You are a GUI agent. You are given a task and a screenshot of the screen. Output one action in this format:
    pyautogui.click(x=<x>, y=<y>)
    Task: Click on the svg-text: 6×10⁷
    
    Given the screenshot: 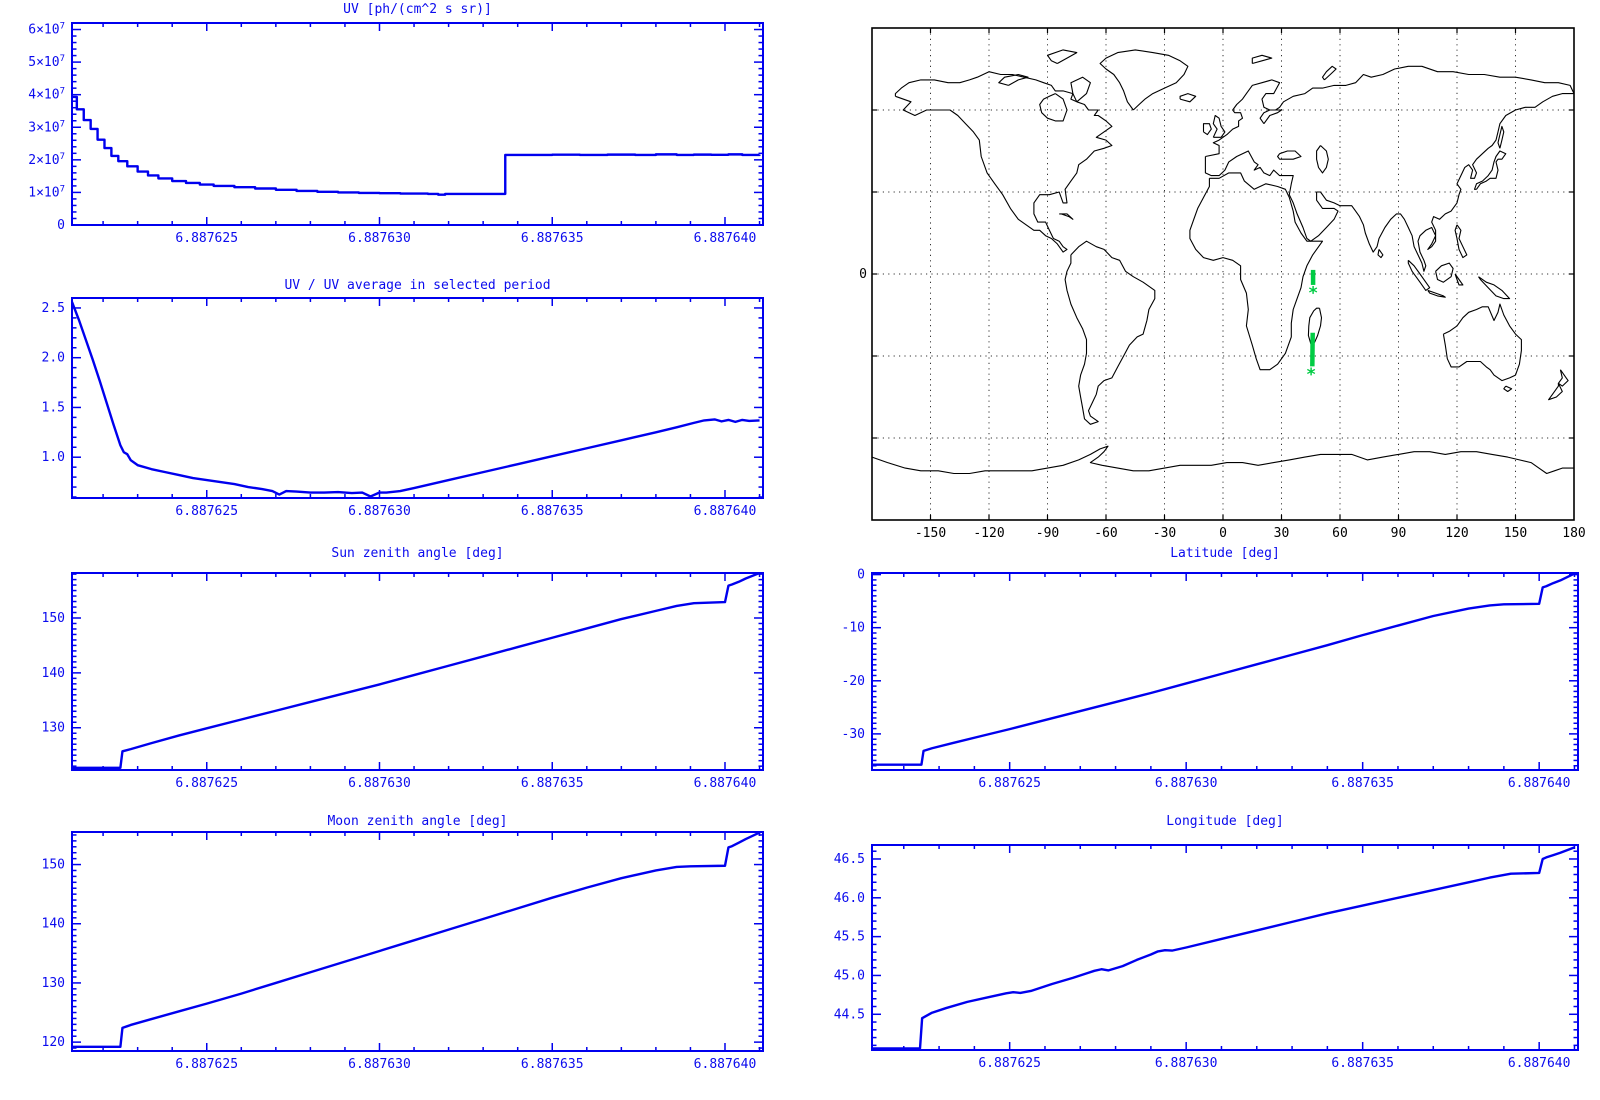 What is the action you would take?
    pyautogui.click(x=46, y=30)
    